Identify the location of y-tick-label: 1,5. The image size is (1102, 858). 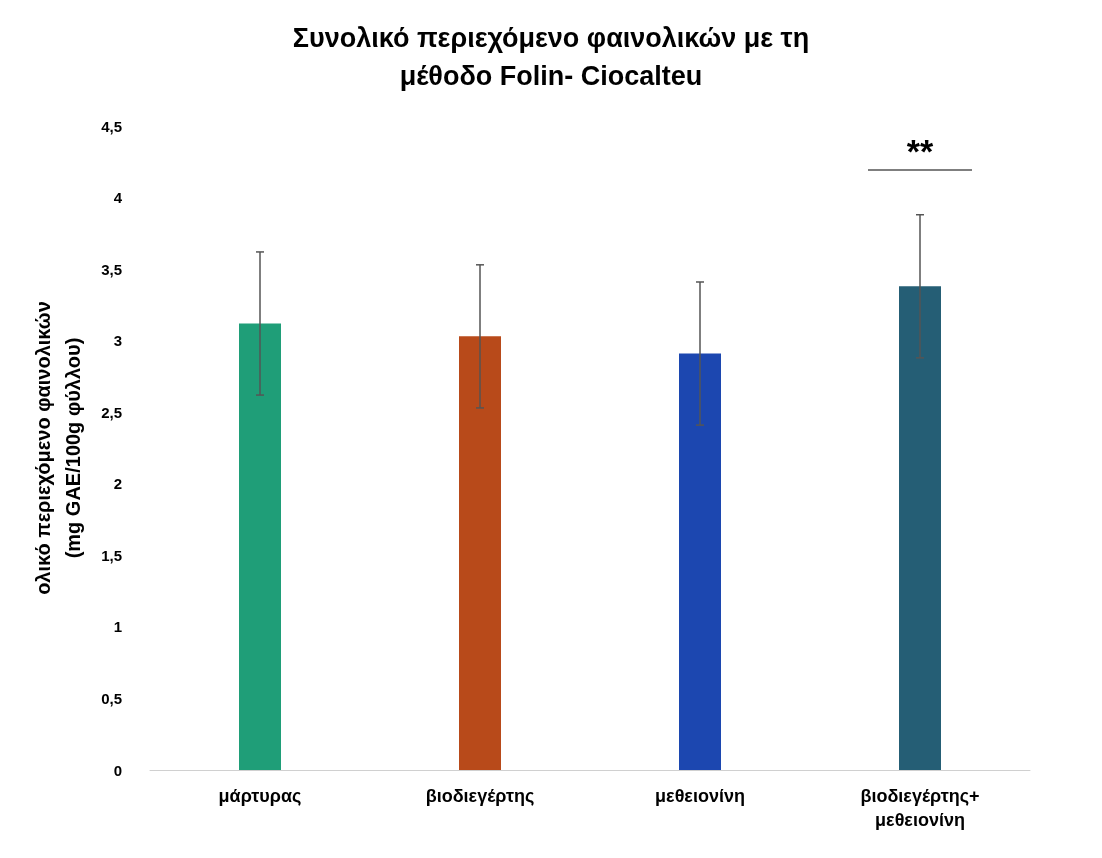
(111, 555).